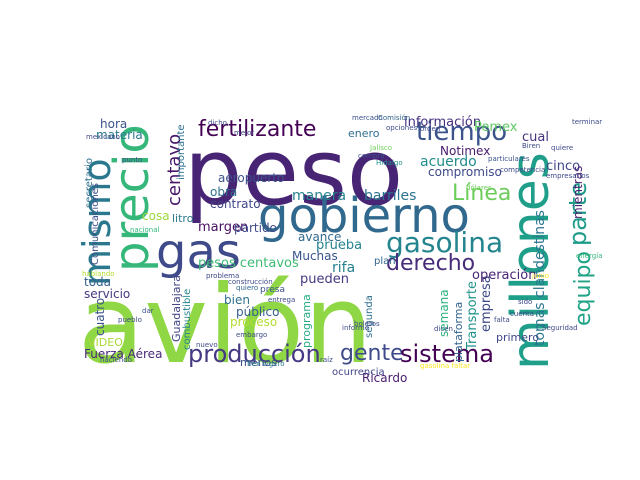  What do you see at coordinates (509, 159) in the screenshot?
I see `word-82: particulares` at bounding box center [509, 159].